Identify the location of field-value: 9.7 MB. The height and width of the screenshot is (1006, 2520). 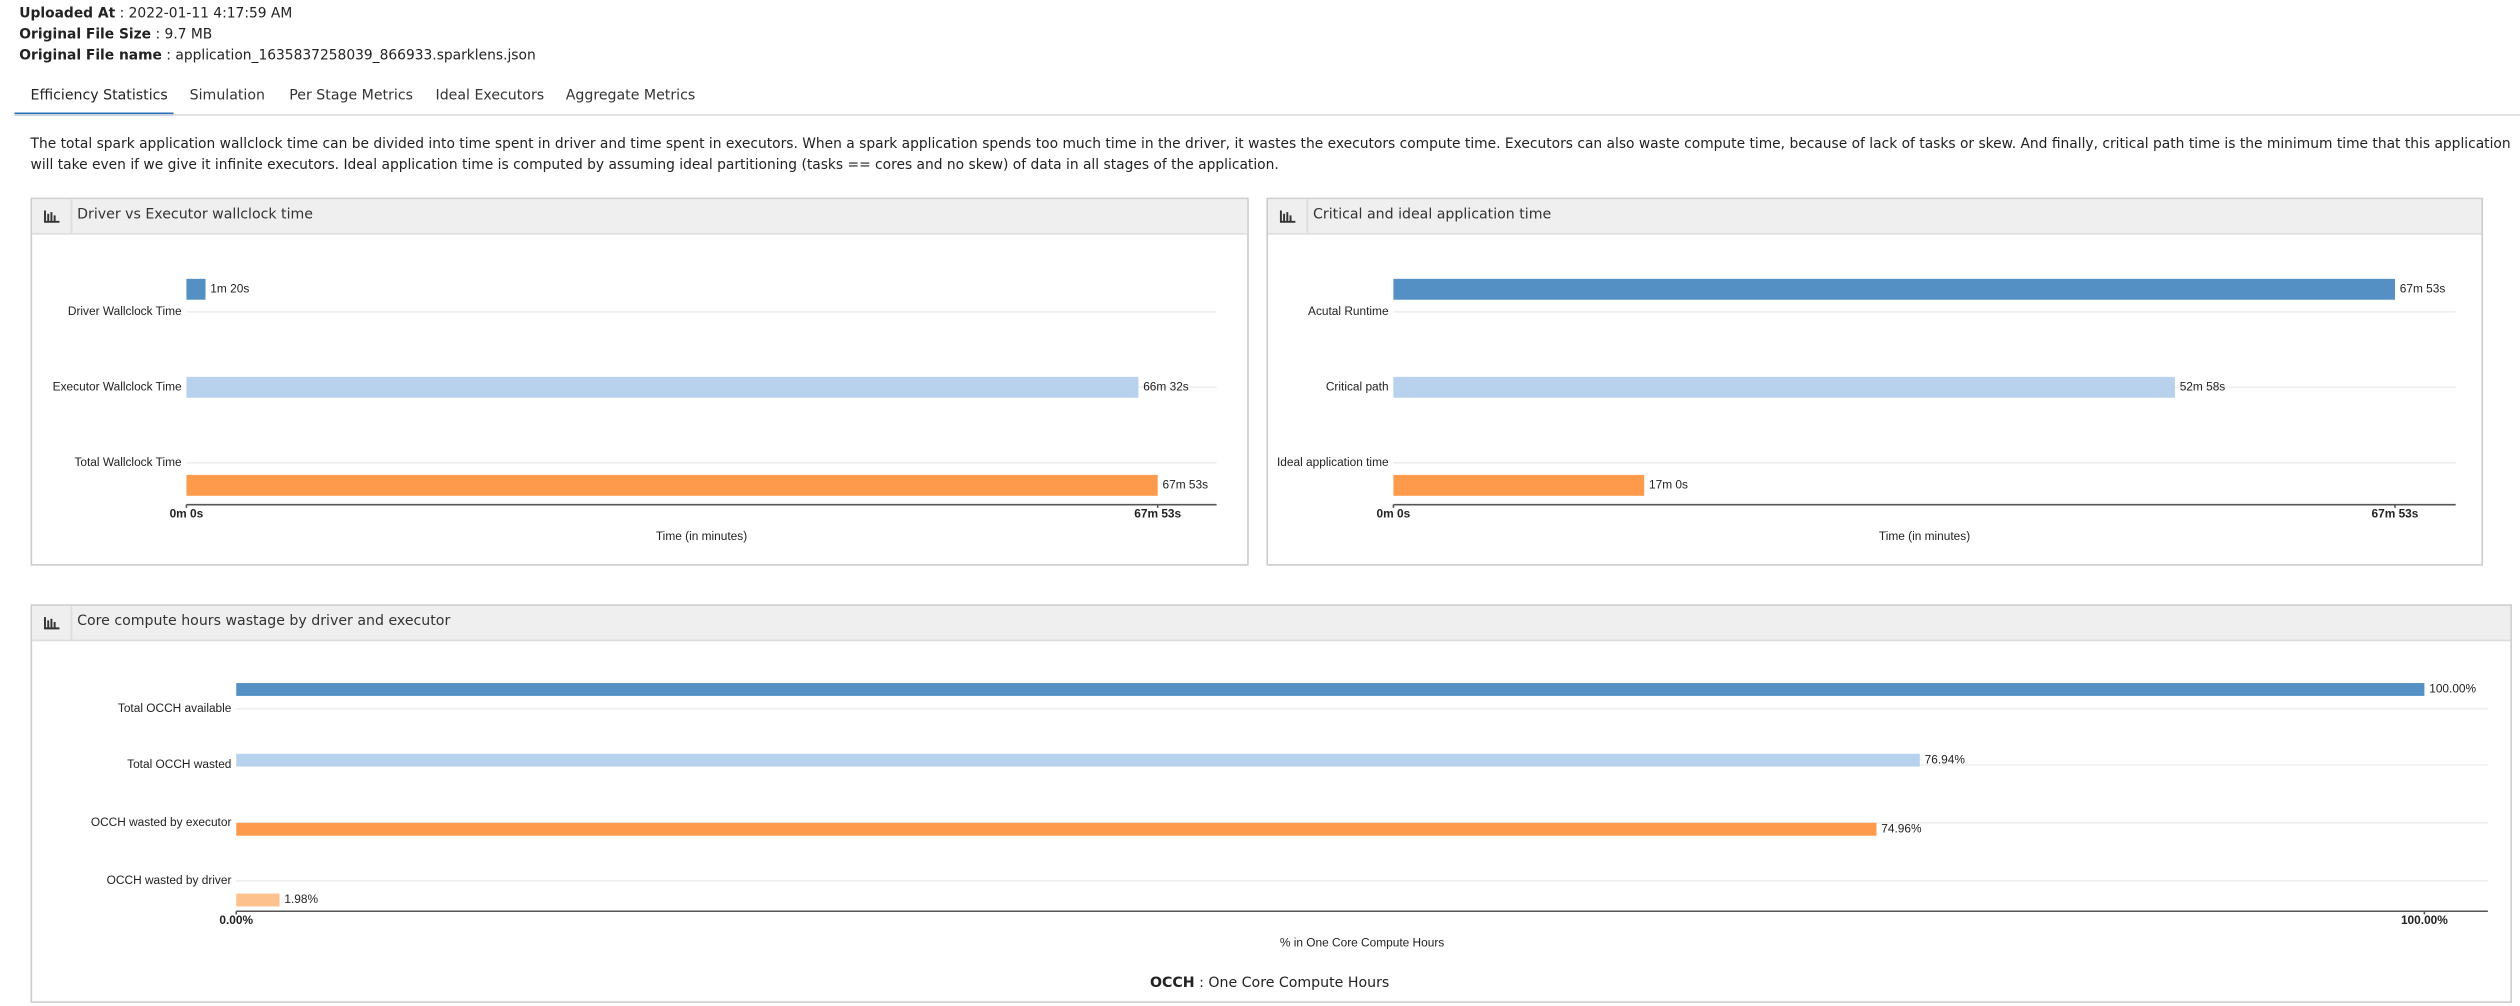
(188, 35).